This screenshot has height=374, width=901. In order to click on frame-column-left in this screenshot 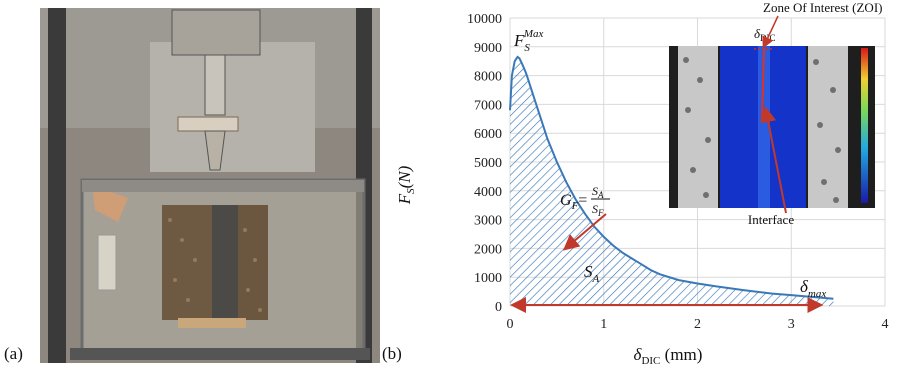, I will do `click(57, 185)`.